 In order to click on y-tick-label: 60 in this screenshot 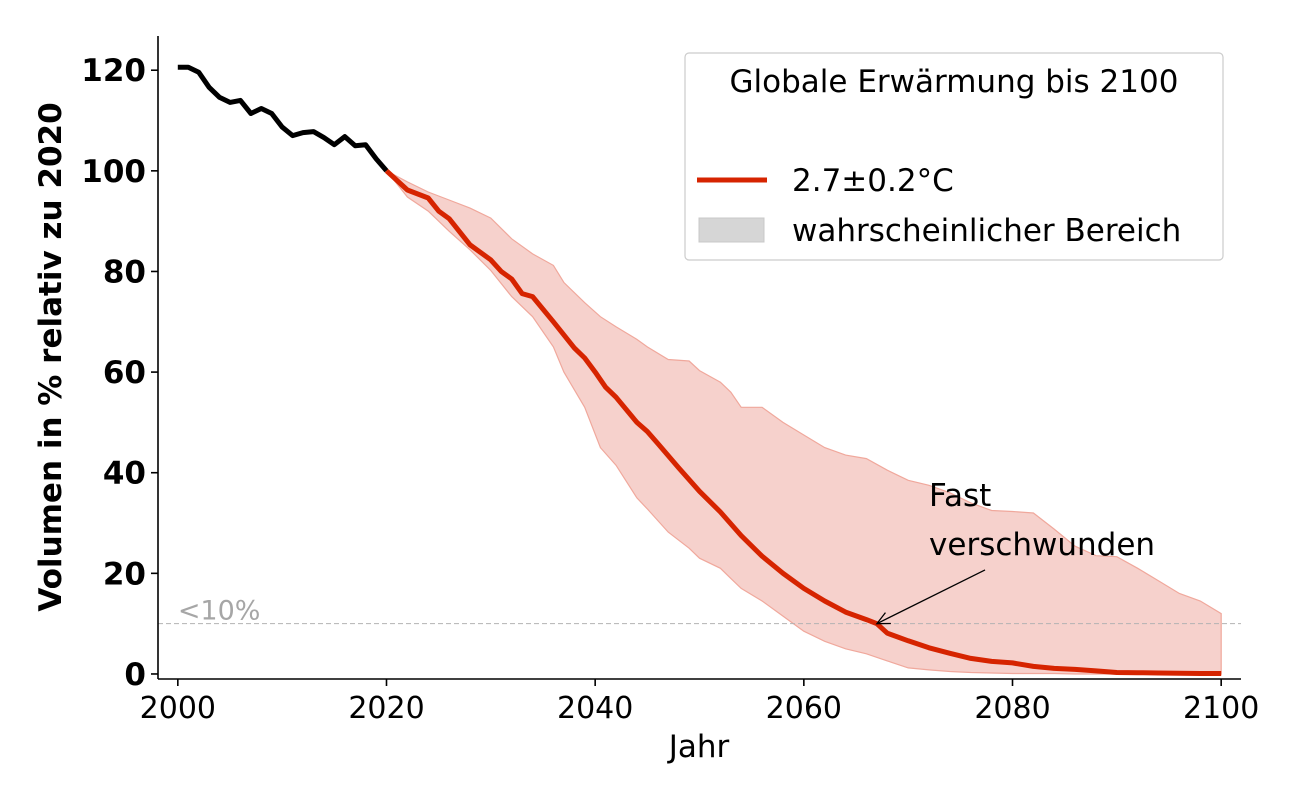, I will do `click(124, 373)`.